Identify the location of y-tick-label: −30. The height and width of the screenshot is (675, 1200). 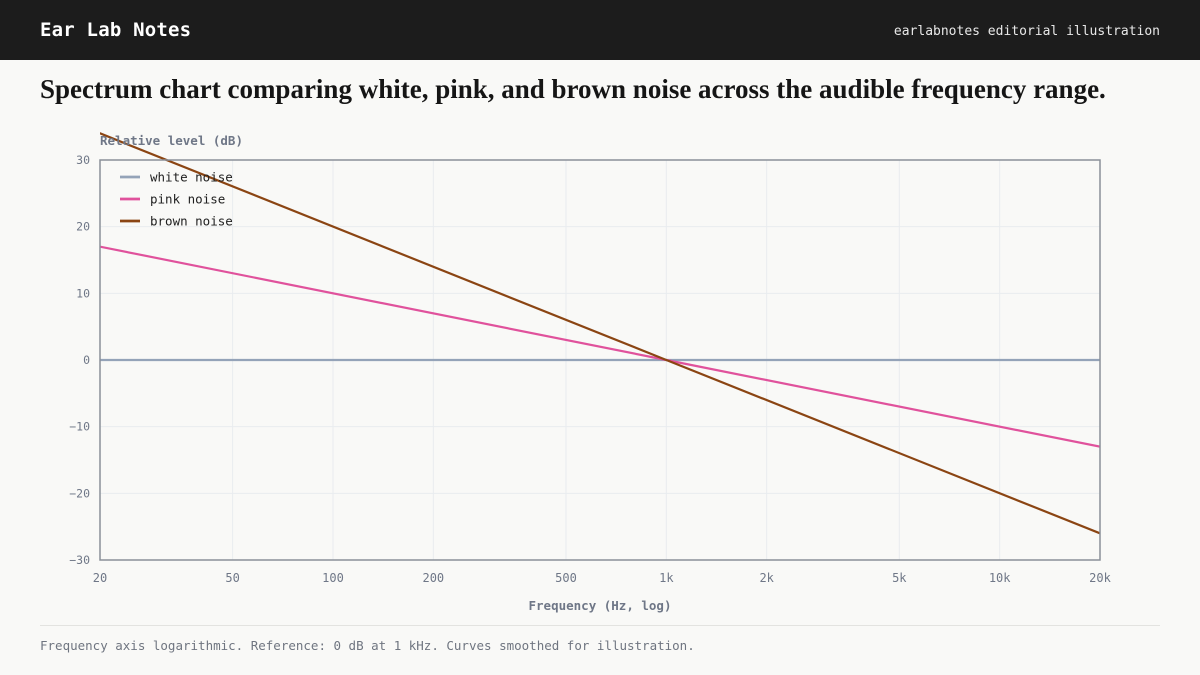
(79, 560).